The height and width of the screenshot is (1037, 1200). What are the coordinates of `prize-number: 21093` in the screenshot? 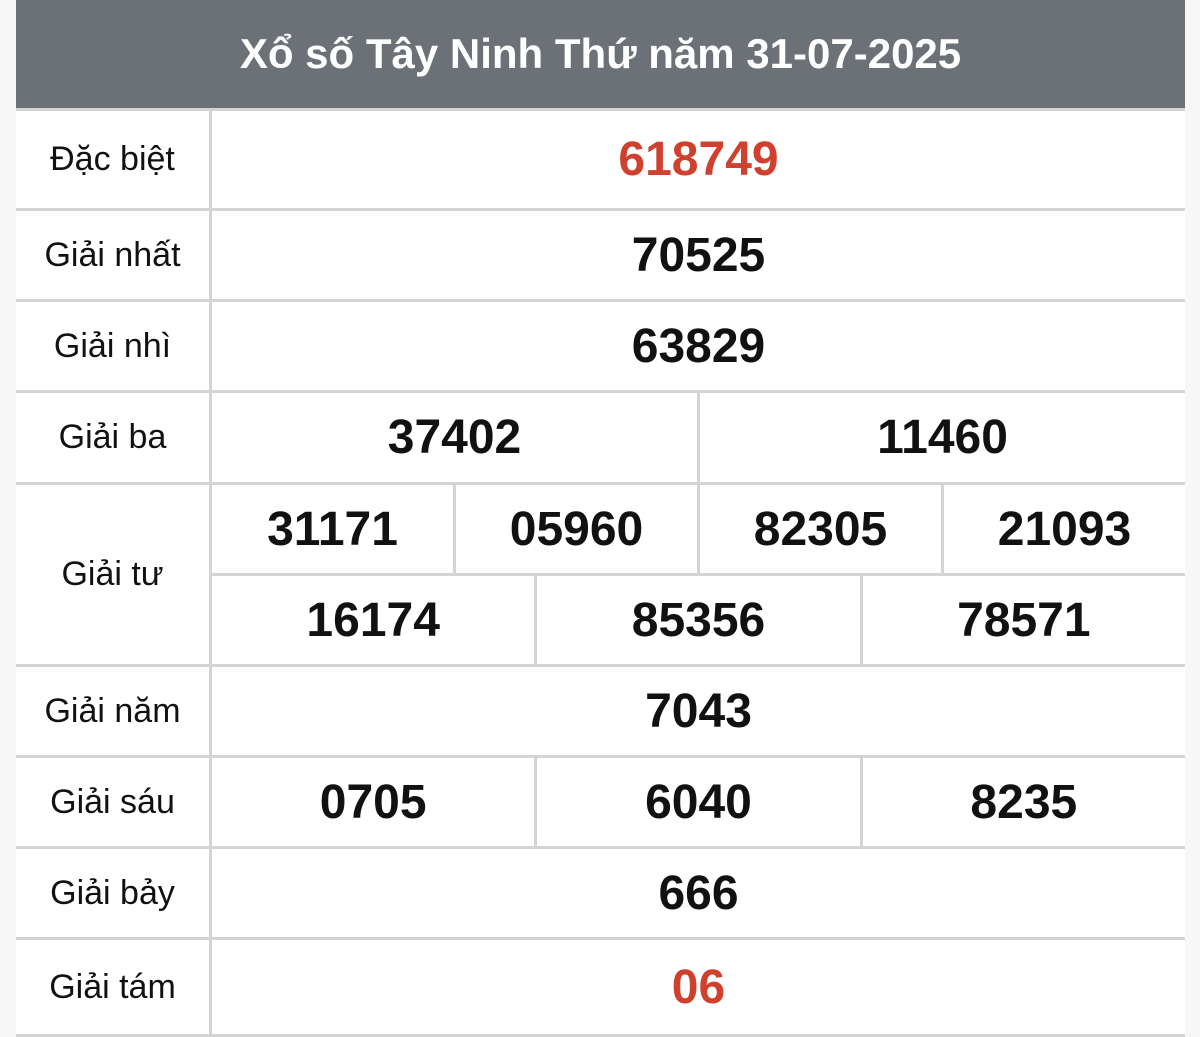 It's located at (1063, 529).